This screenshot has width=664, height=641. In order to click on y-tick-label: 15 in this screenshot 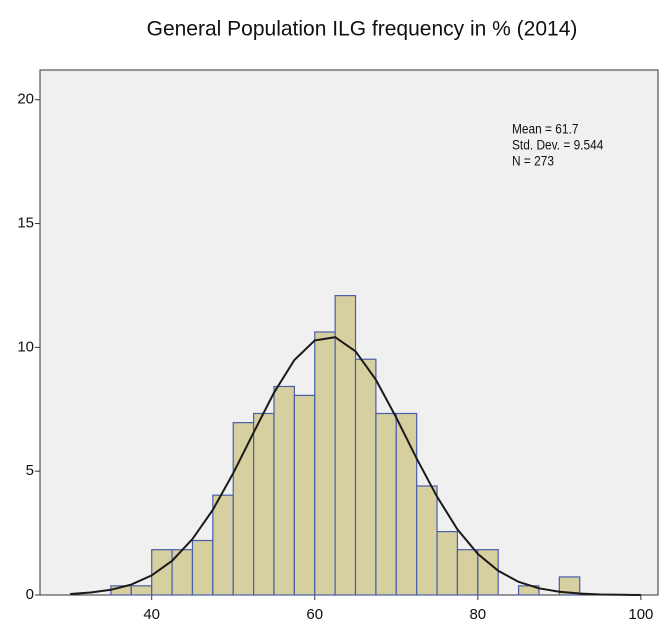, I will do `click(25, 223)`.